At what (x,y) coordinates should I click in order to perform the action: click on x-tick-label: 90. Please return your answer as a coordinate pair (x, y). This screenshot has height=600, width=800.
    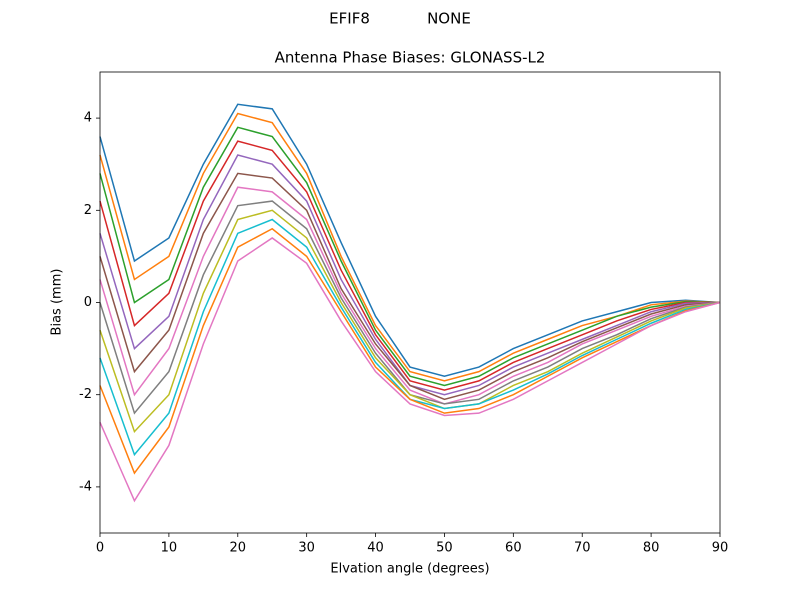
    Looking at the image, I should click on (720, 548).